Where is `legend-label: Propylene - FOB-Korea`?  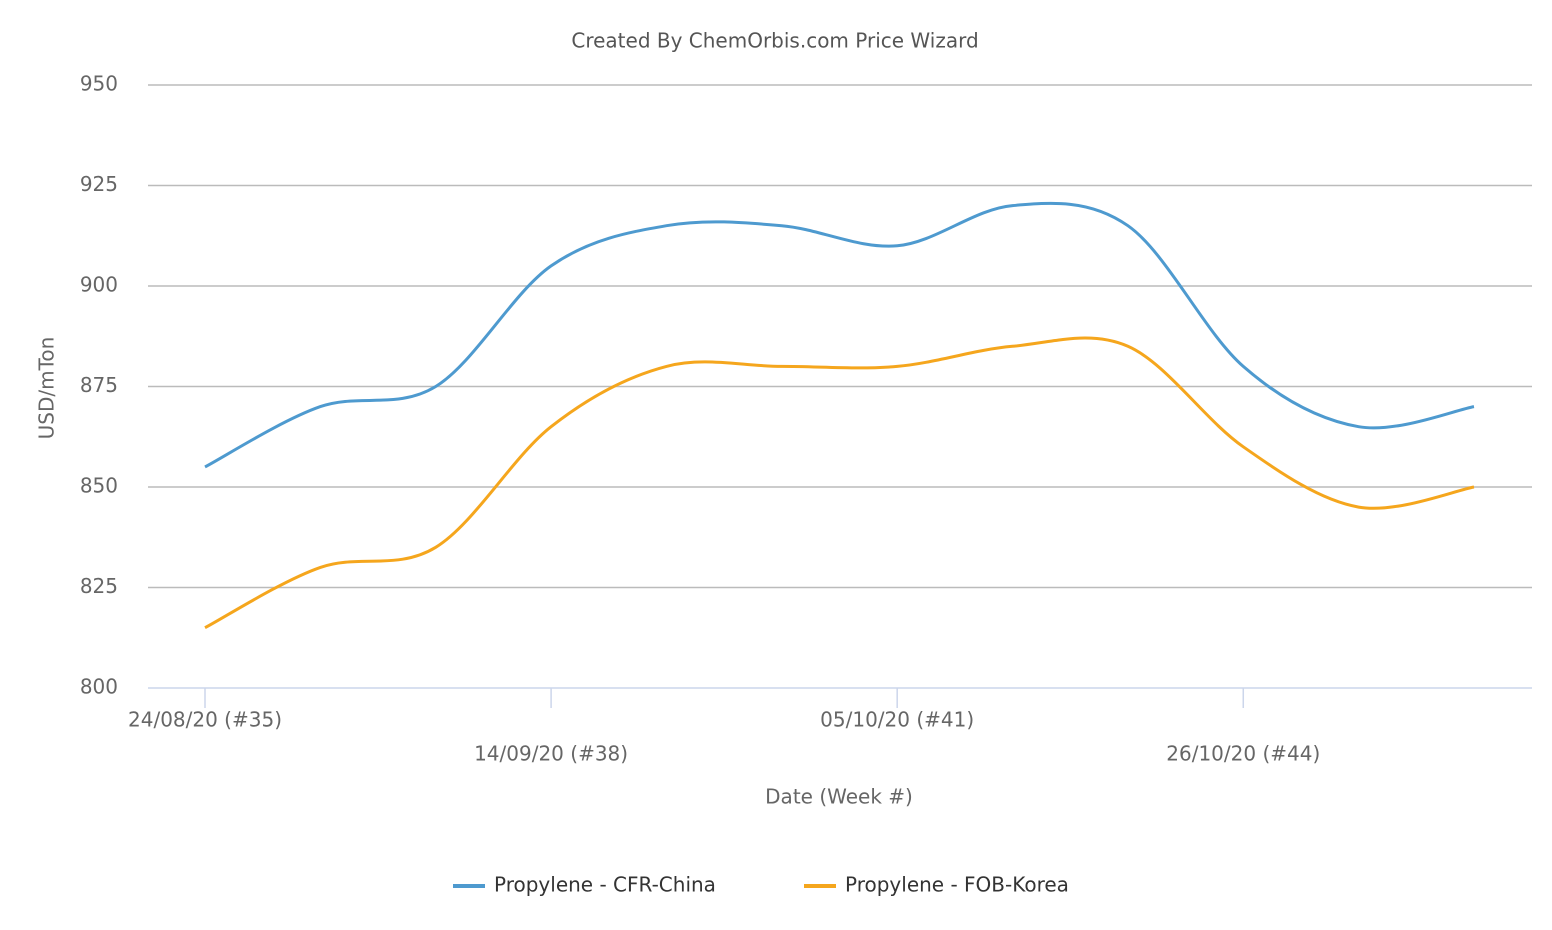 legend-label: Propylene - FOB-Korea is located at coordinates (957, 885).